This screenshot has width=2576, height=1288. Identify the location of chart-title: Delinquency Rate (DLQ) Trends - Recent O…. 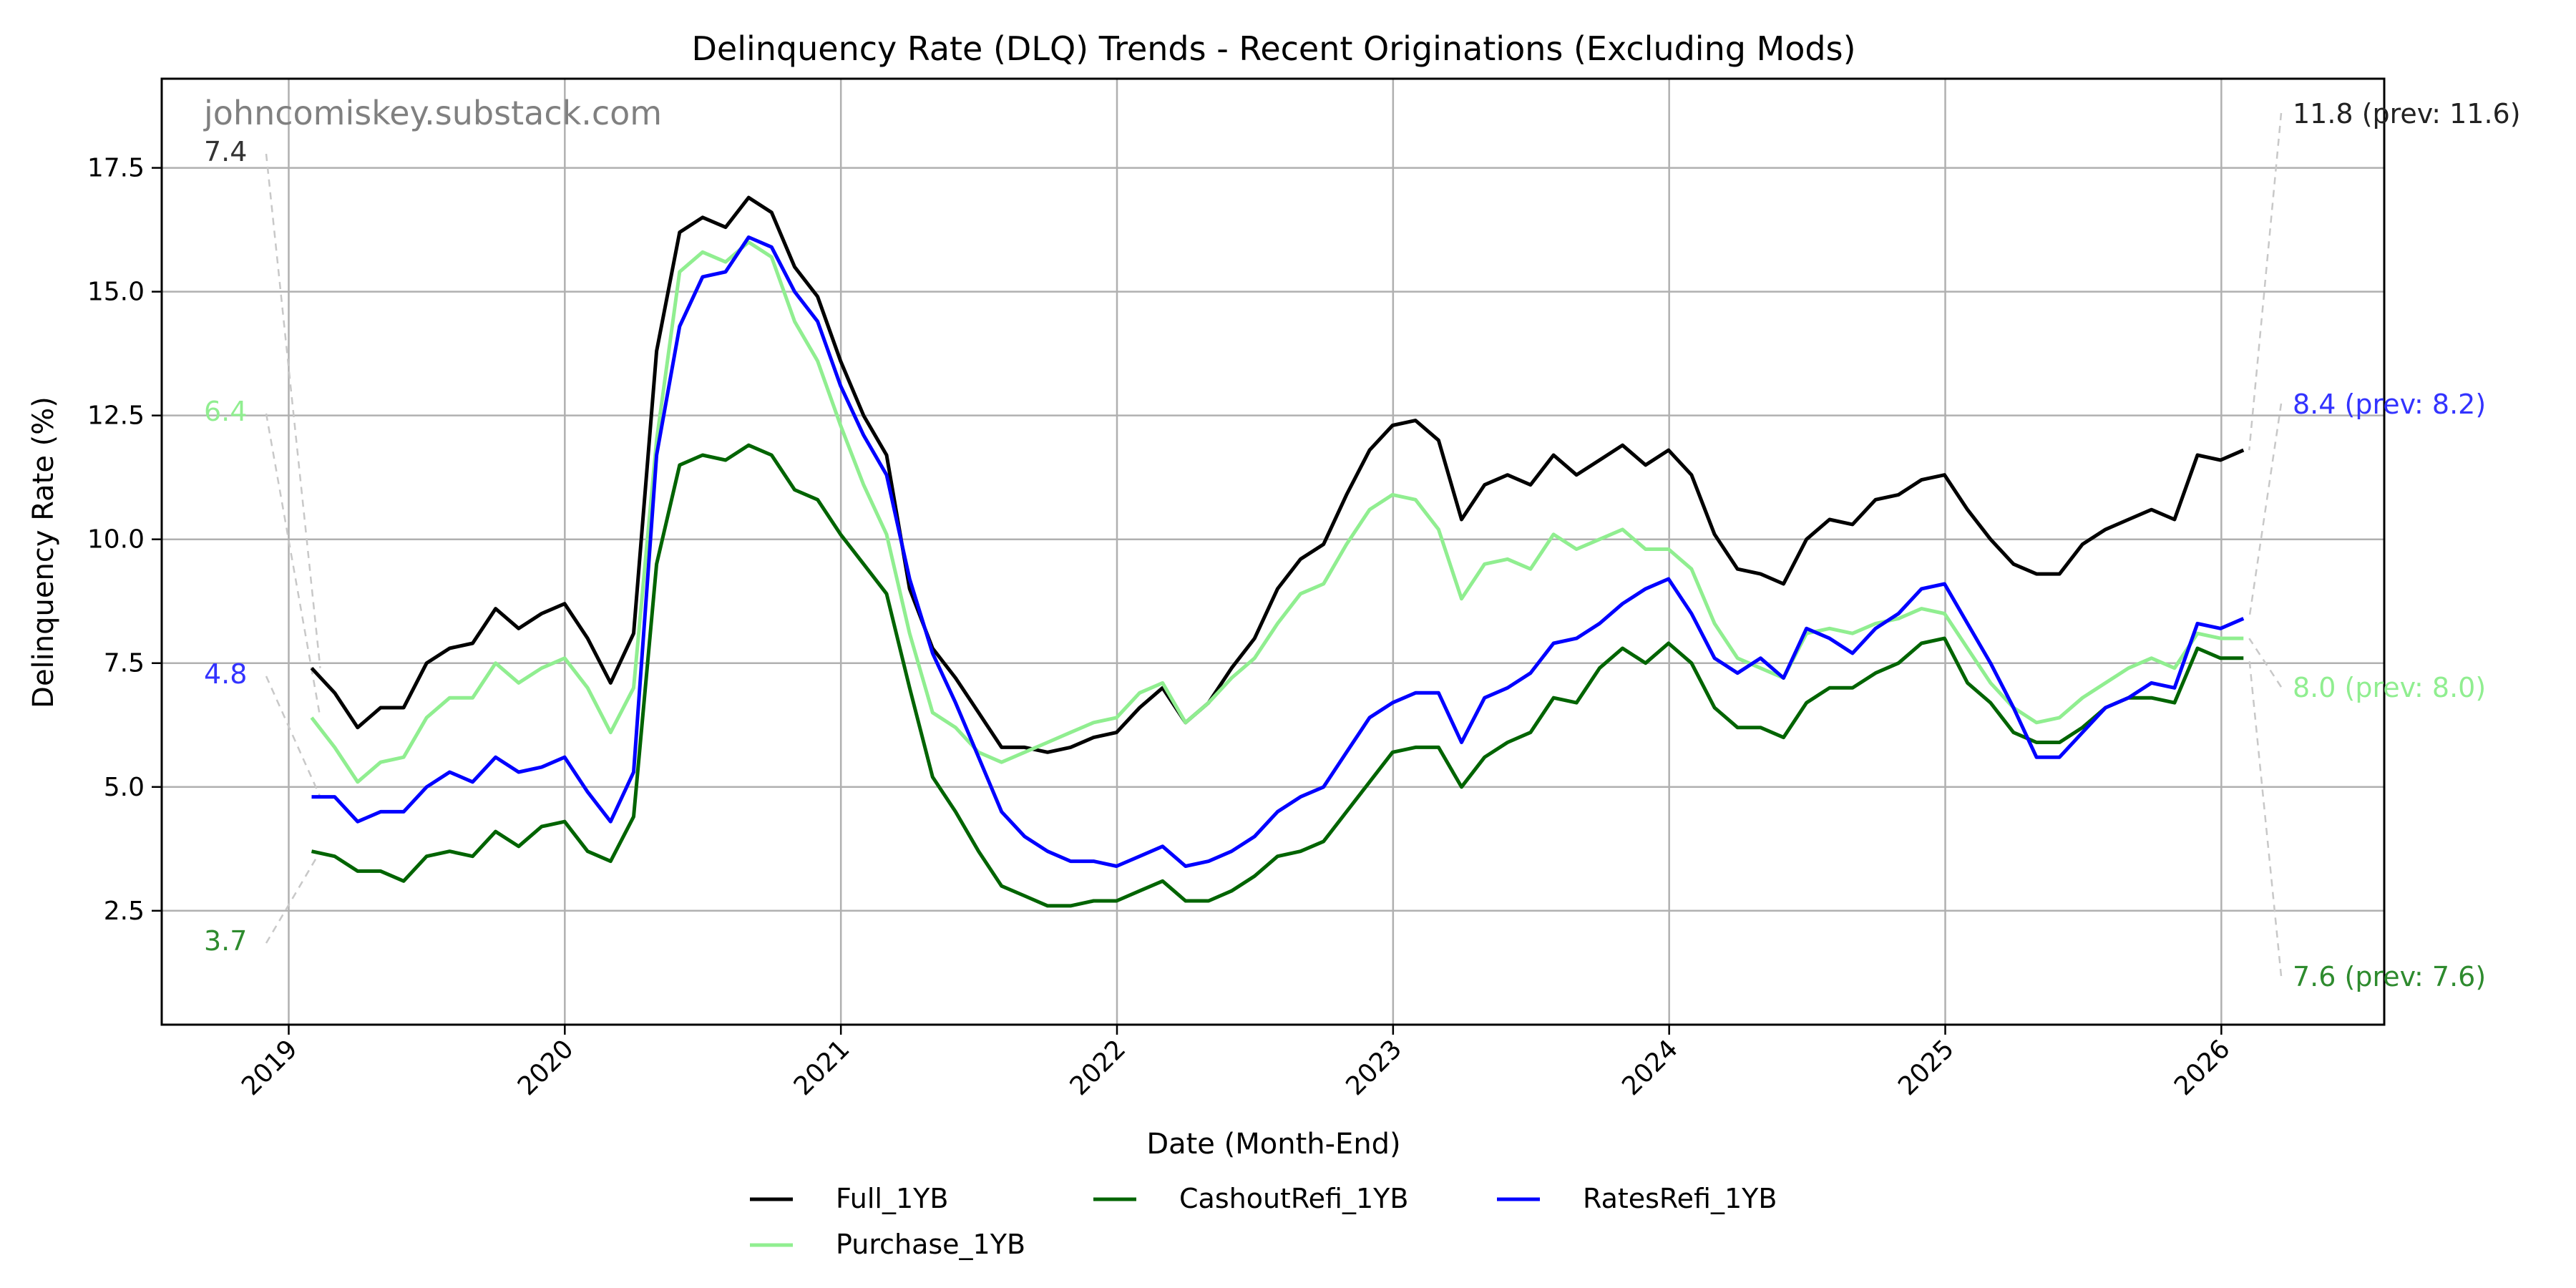
(1273, 48).